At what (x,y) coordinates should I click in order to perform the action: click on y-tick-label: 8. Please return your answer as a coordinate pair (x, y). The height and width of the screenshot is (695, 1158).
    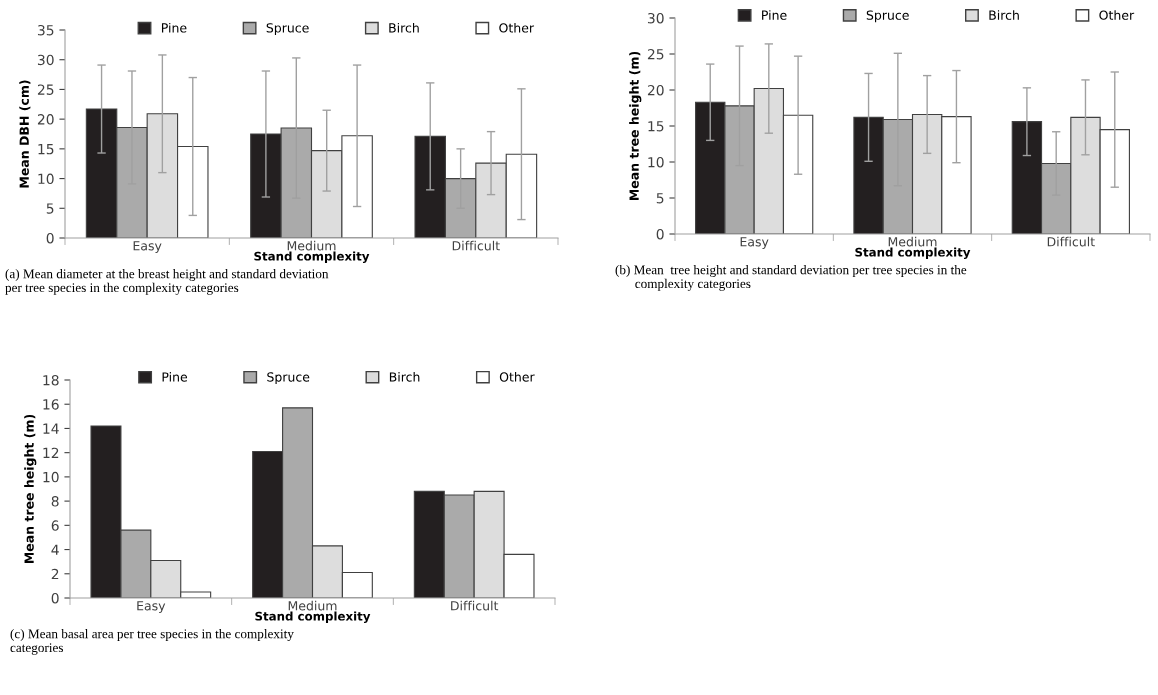
    Looking at the image, I should click on (55, 501).